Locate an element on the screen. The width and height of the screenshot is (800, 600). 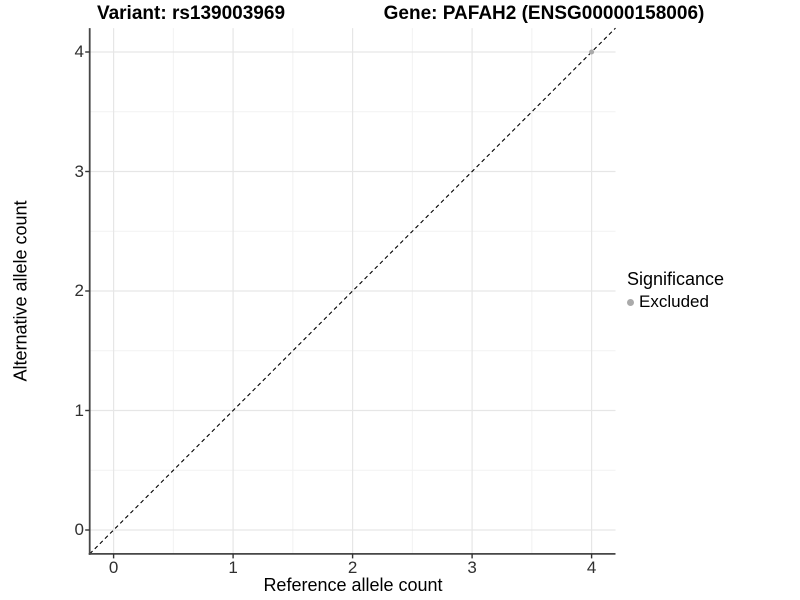
x-axis-title: Reference allele count is located at coordinates (353, 585).